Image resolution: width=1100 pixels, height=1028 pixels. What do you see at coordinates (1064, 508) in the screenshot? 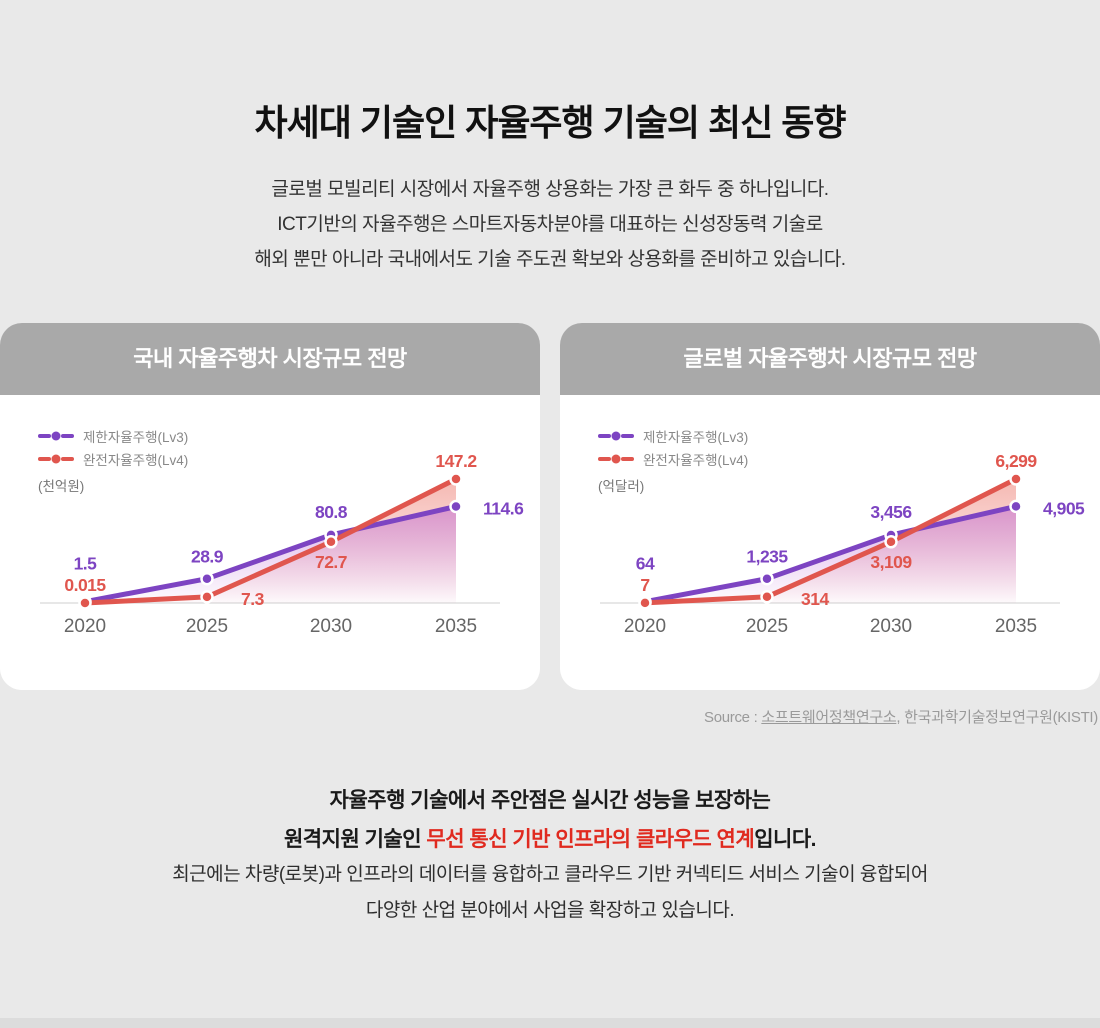
I see `svg-text: 4,905` at bounding box center [1064, 508].